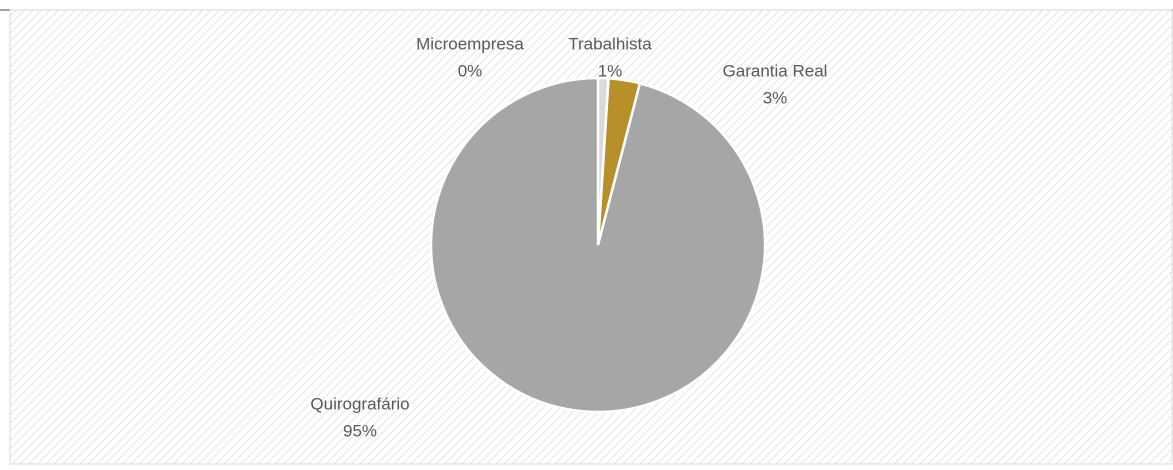 The image size is (1173, 470). What do you see at coordinates (470, 43) in the screenshot?
I see `slice-label: Microempresa` at bounding box center [470, 43].